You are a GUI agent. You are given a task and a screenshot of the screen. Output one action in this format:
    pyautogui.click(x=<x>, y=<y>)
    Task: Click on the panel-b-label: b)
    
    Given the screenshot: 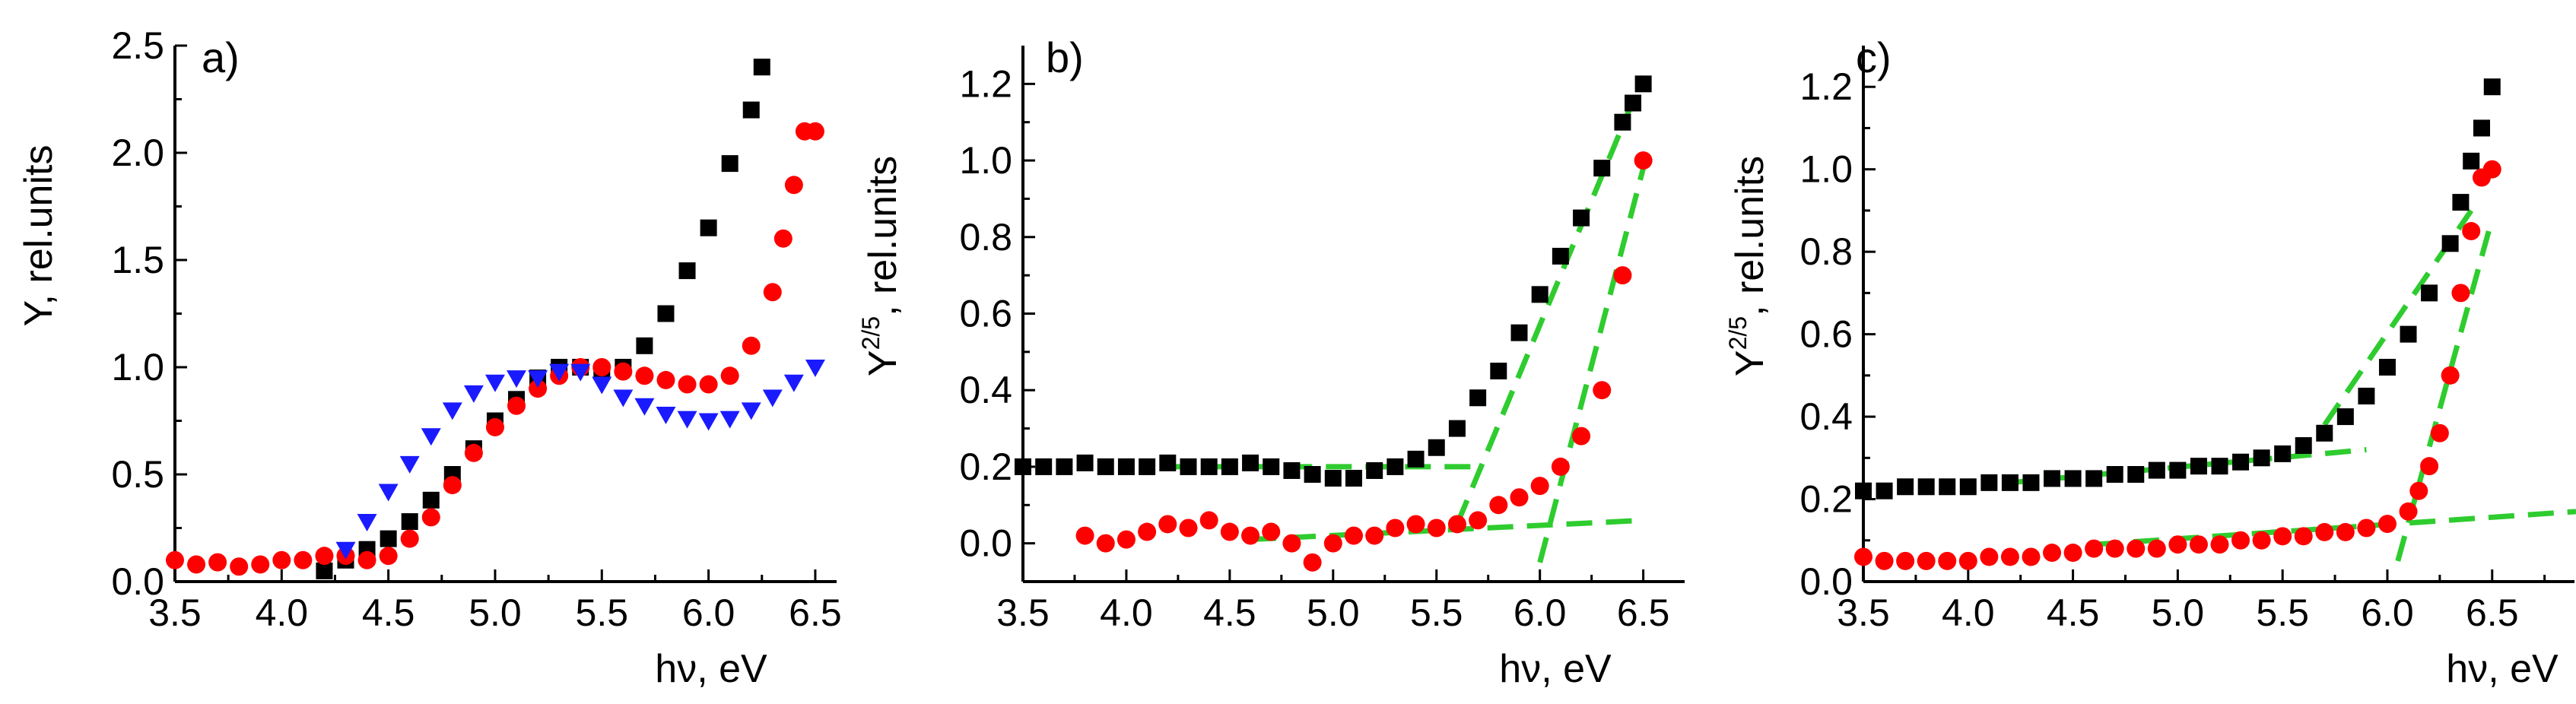 What is the action you would take?
    pyautogui.click(x=1065, y=57)
    